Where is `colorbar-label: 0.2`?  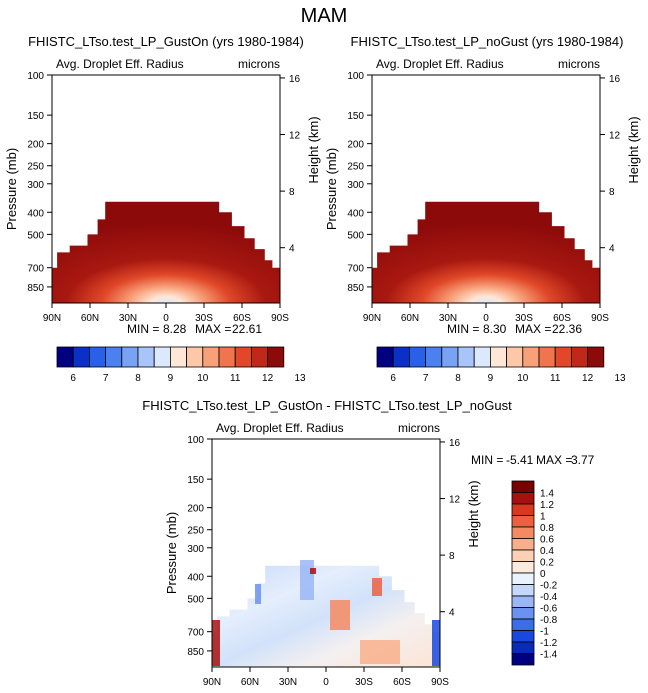
colorbar-label: 0.2 is located at coordinates (547, 563).